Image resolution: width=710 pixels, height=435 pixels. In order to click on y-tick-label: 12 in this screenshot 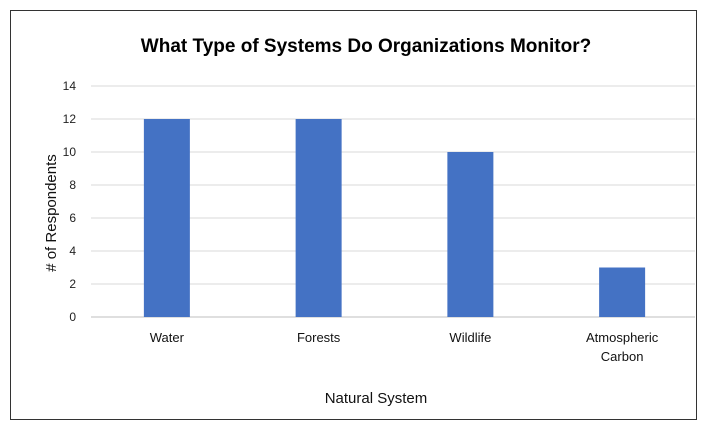, I will do `click(70, 119)`.